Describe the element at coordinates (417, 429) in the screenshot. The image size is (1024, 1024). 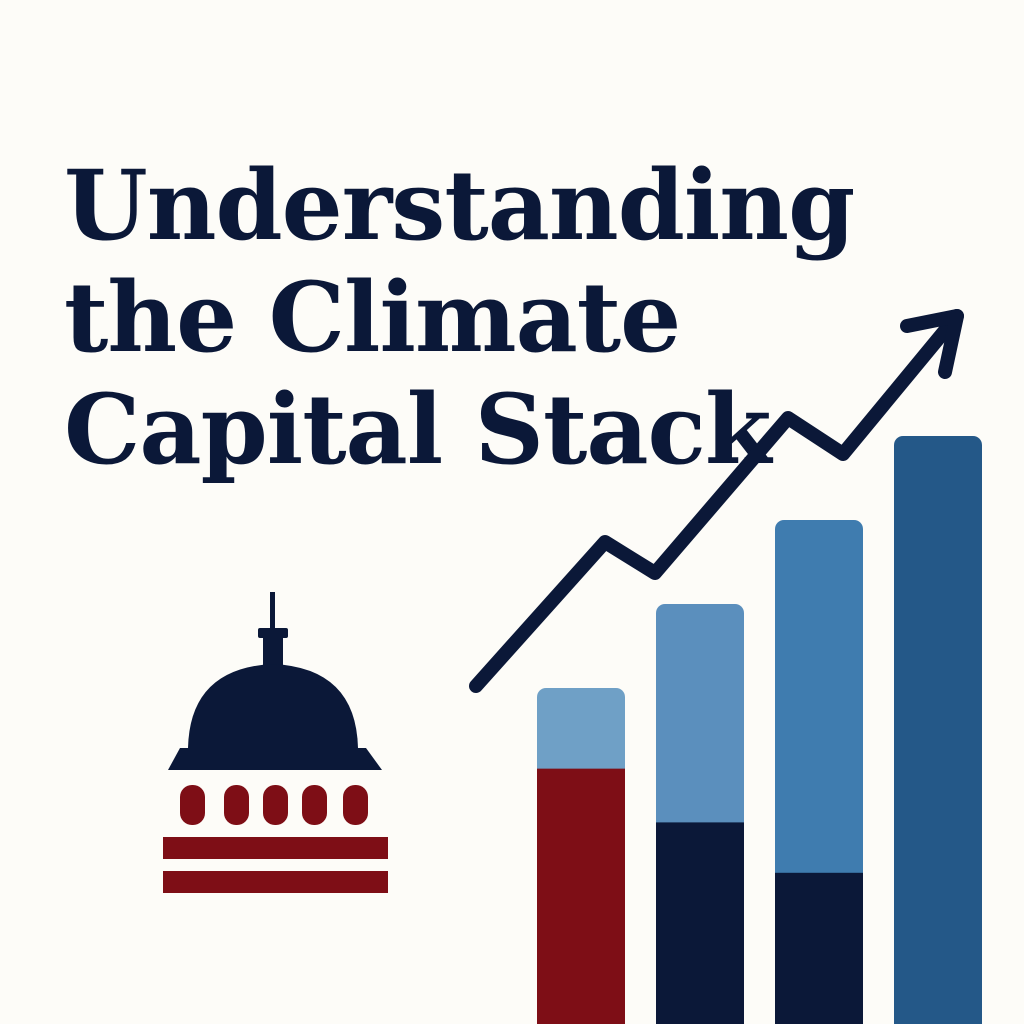
I see `title-line-3: Capital Stack` at that location.